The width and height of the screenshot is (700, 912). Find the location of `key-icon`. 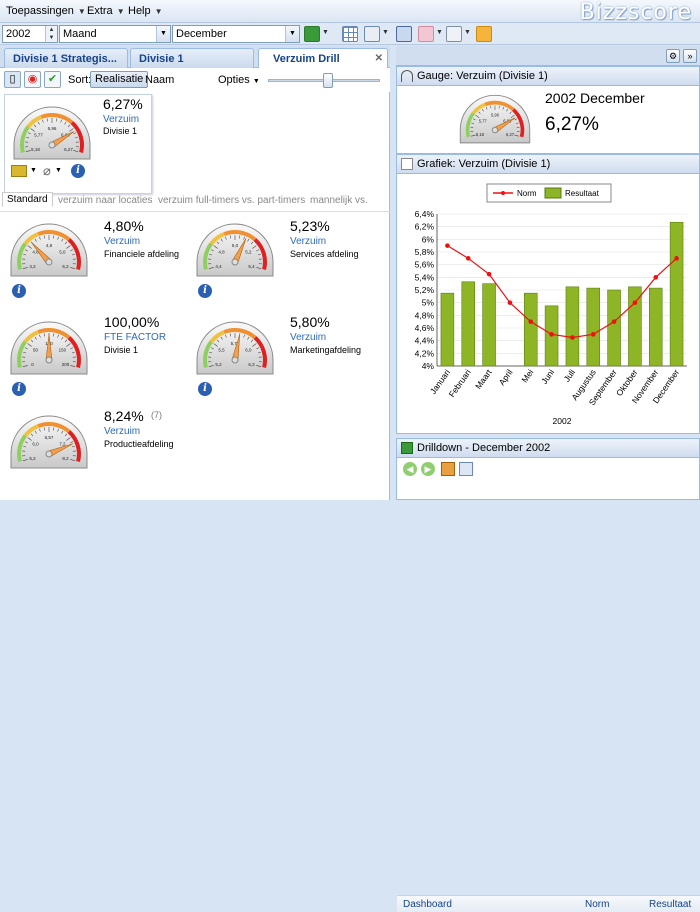

key-icon is located at coordinates (484, 34).